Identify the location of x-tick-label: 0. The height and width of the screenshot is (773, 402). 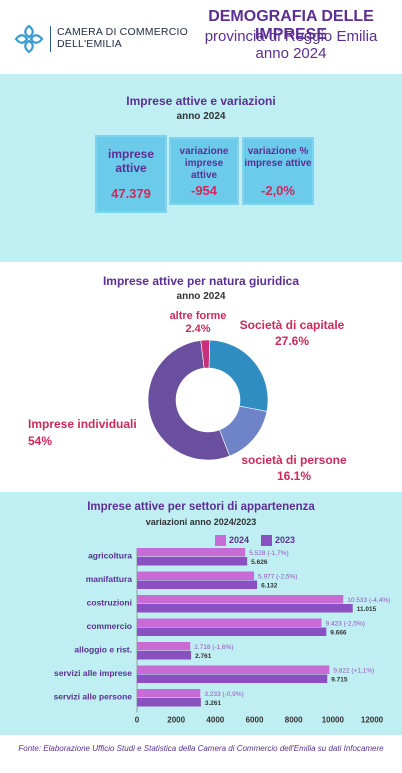
(137, 720).